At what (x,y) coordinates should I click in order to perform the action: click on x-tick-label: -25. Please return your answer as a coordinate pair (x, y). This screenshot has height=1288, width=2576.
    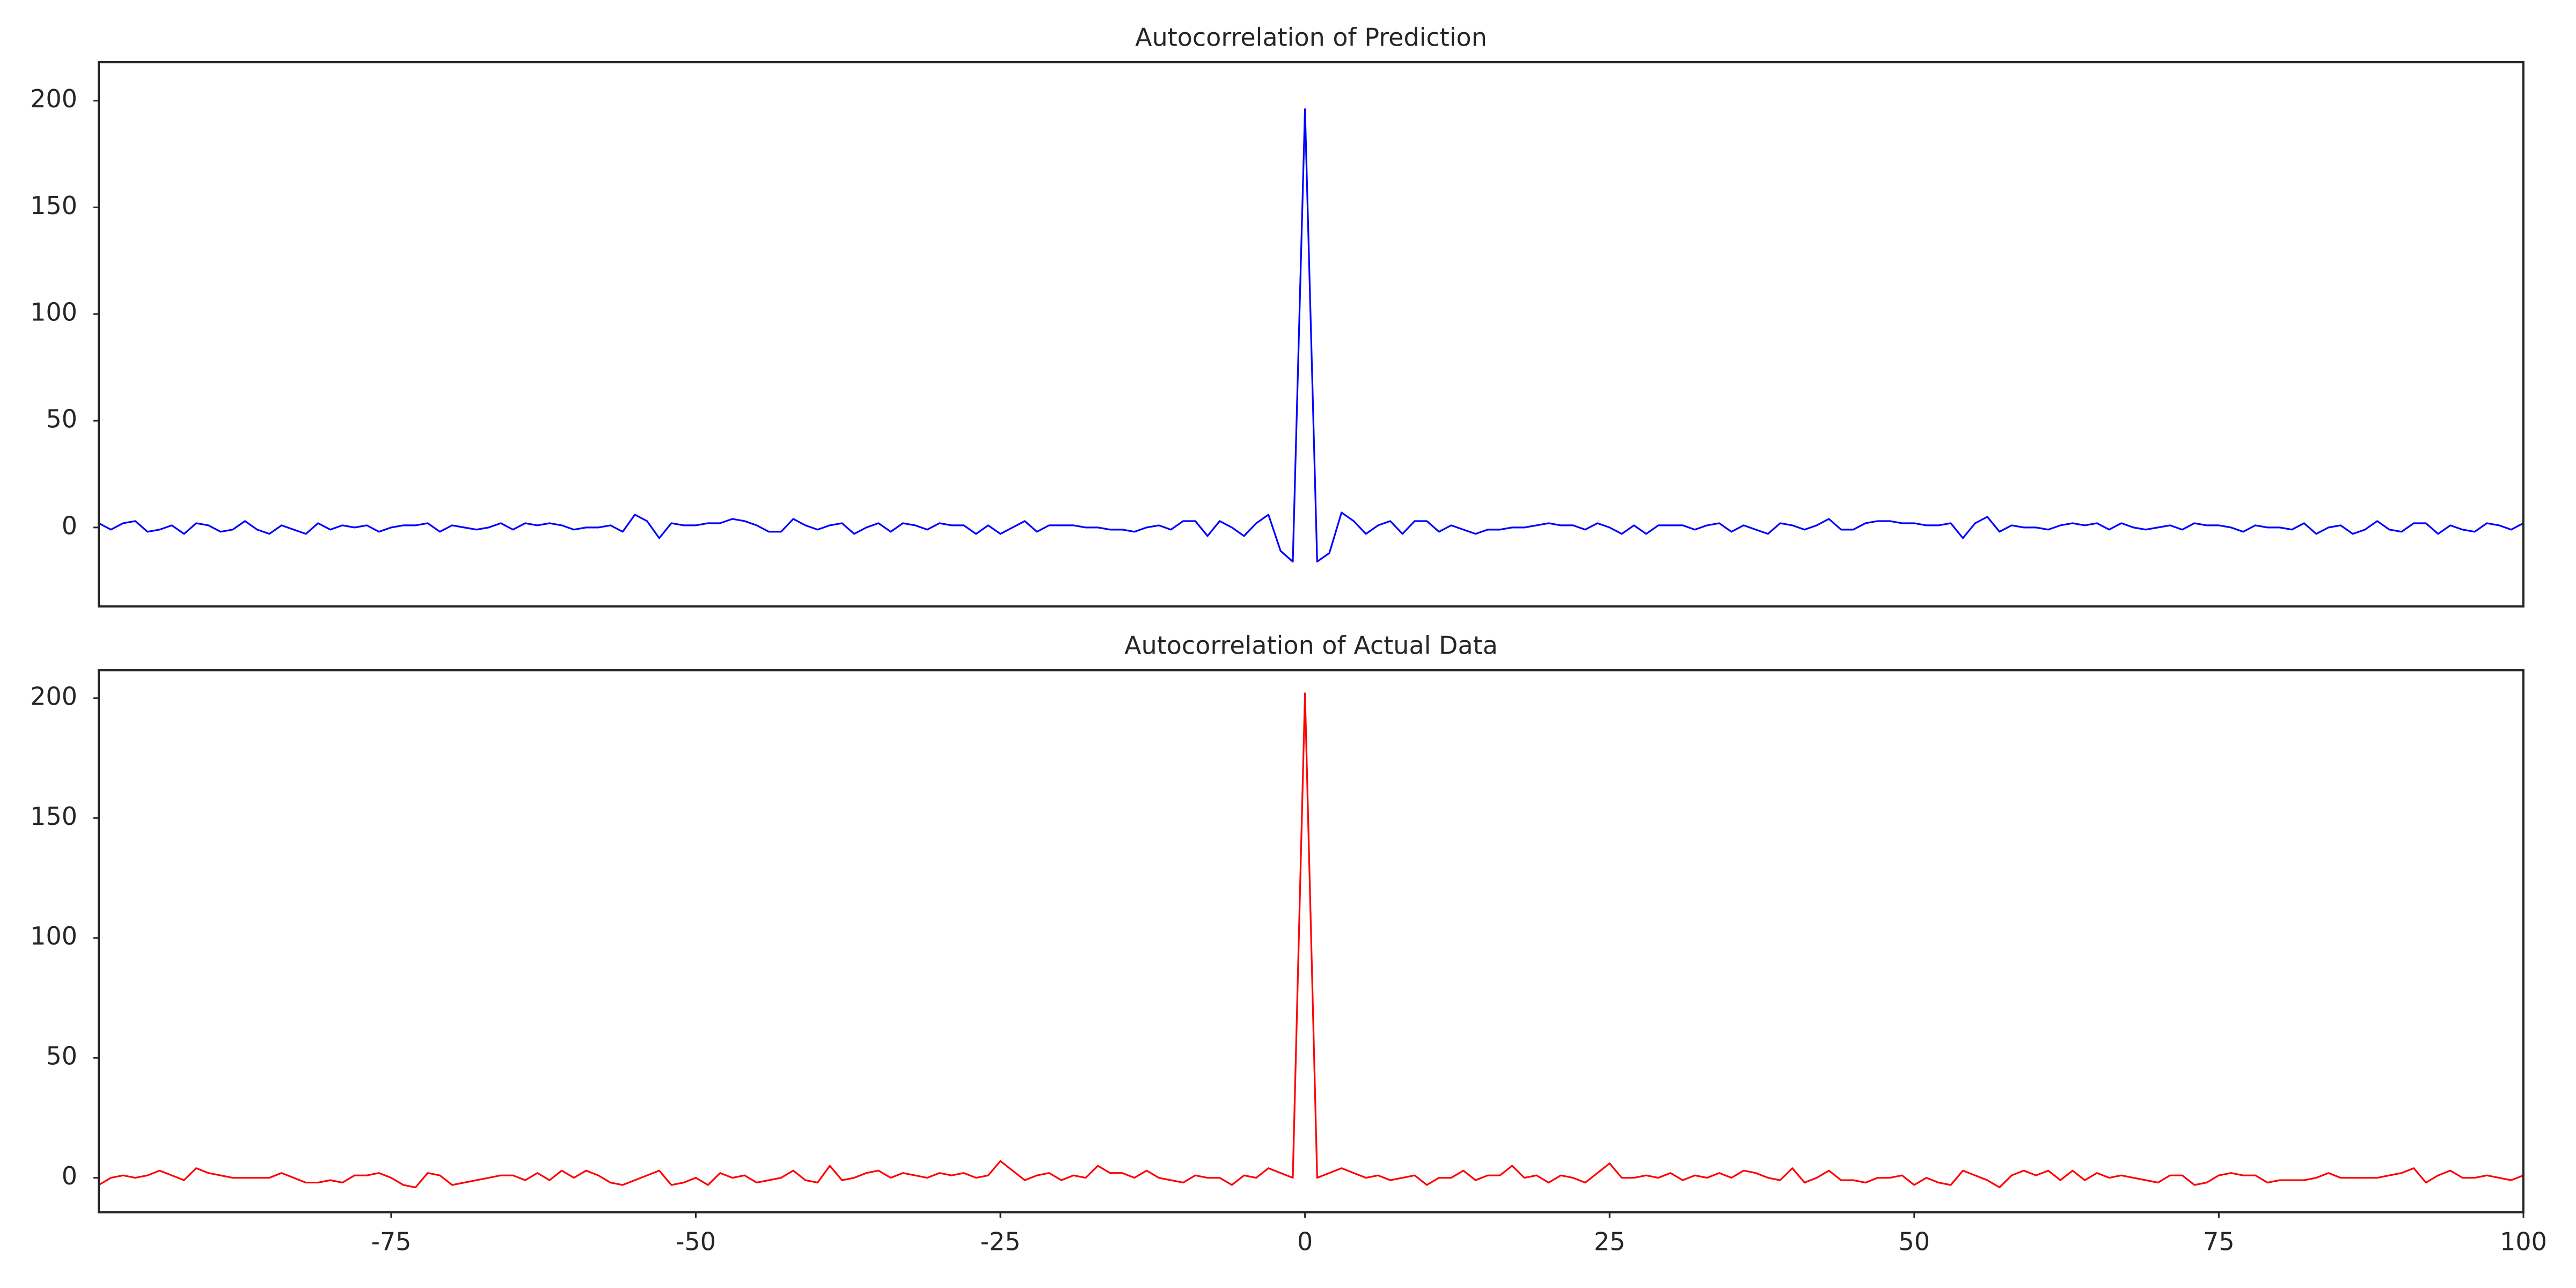
    Looking at the image, I should click on (1000, 1241).